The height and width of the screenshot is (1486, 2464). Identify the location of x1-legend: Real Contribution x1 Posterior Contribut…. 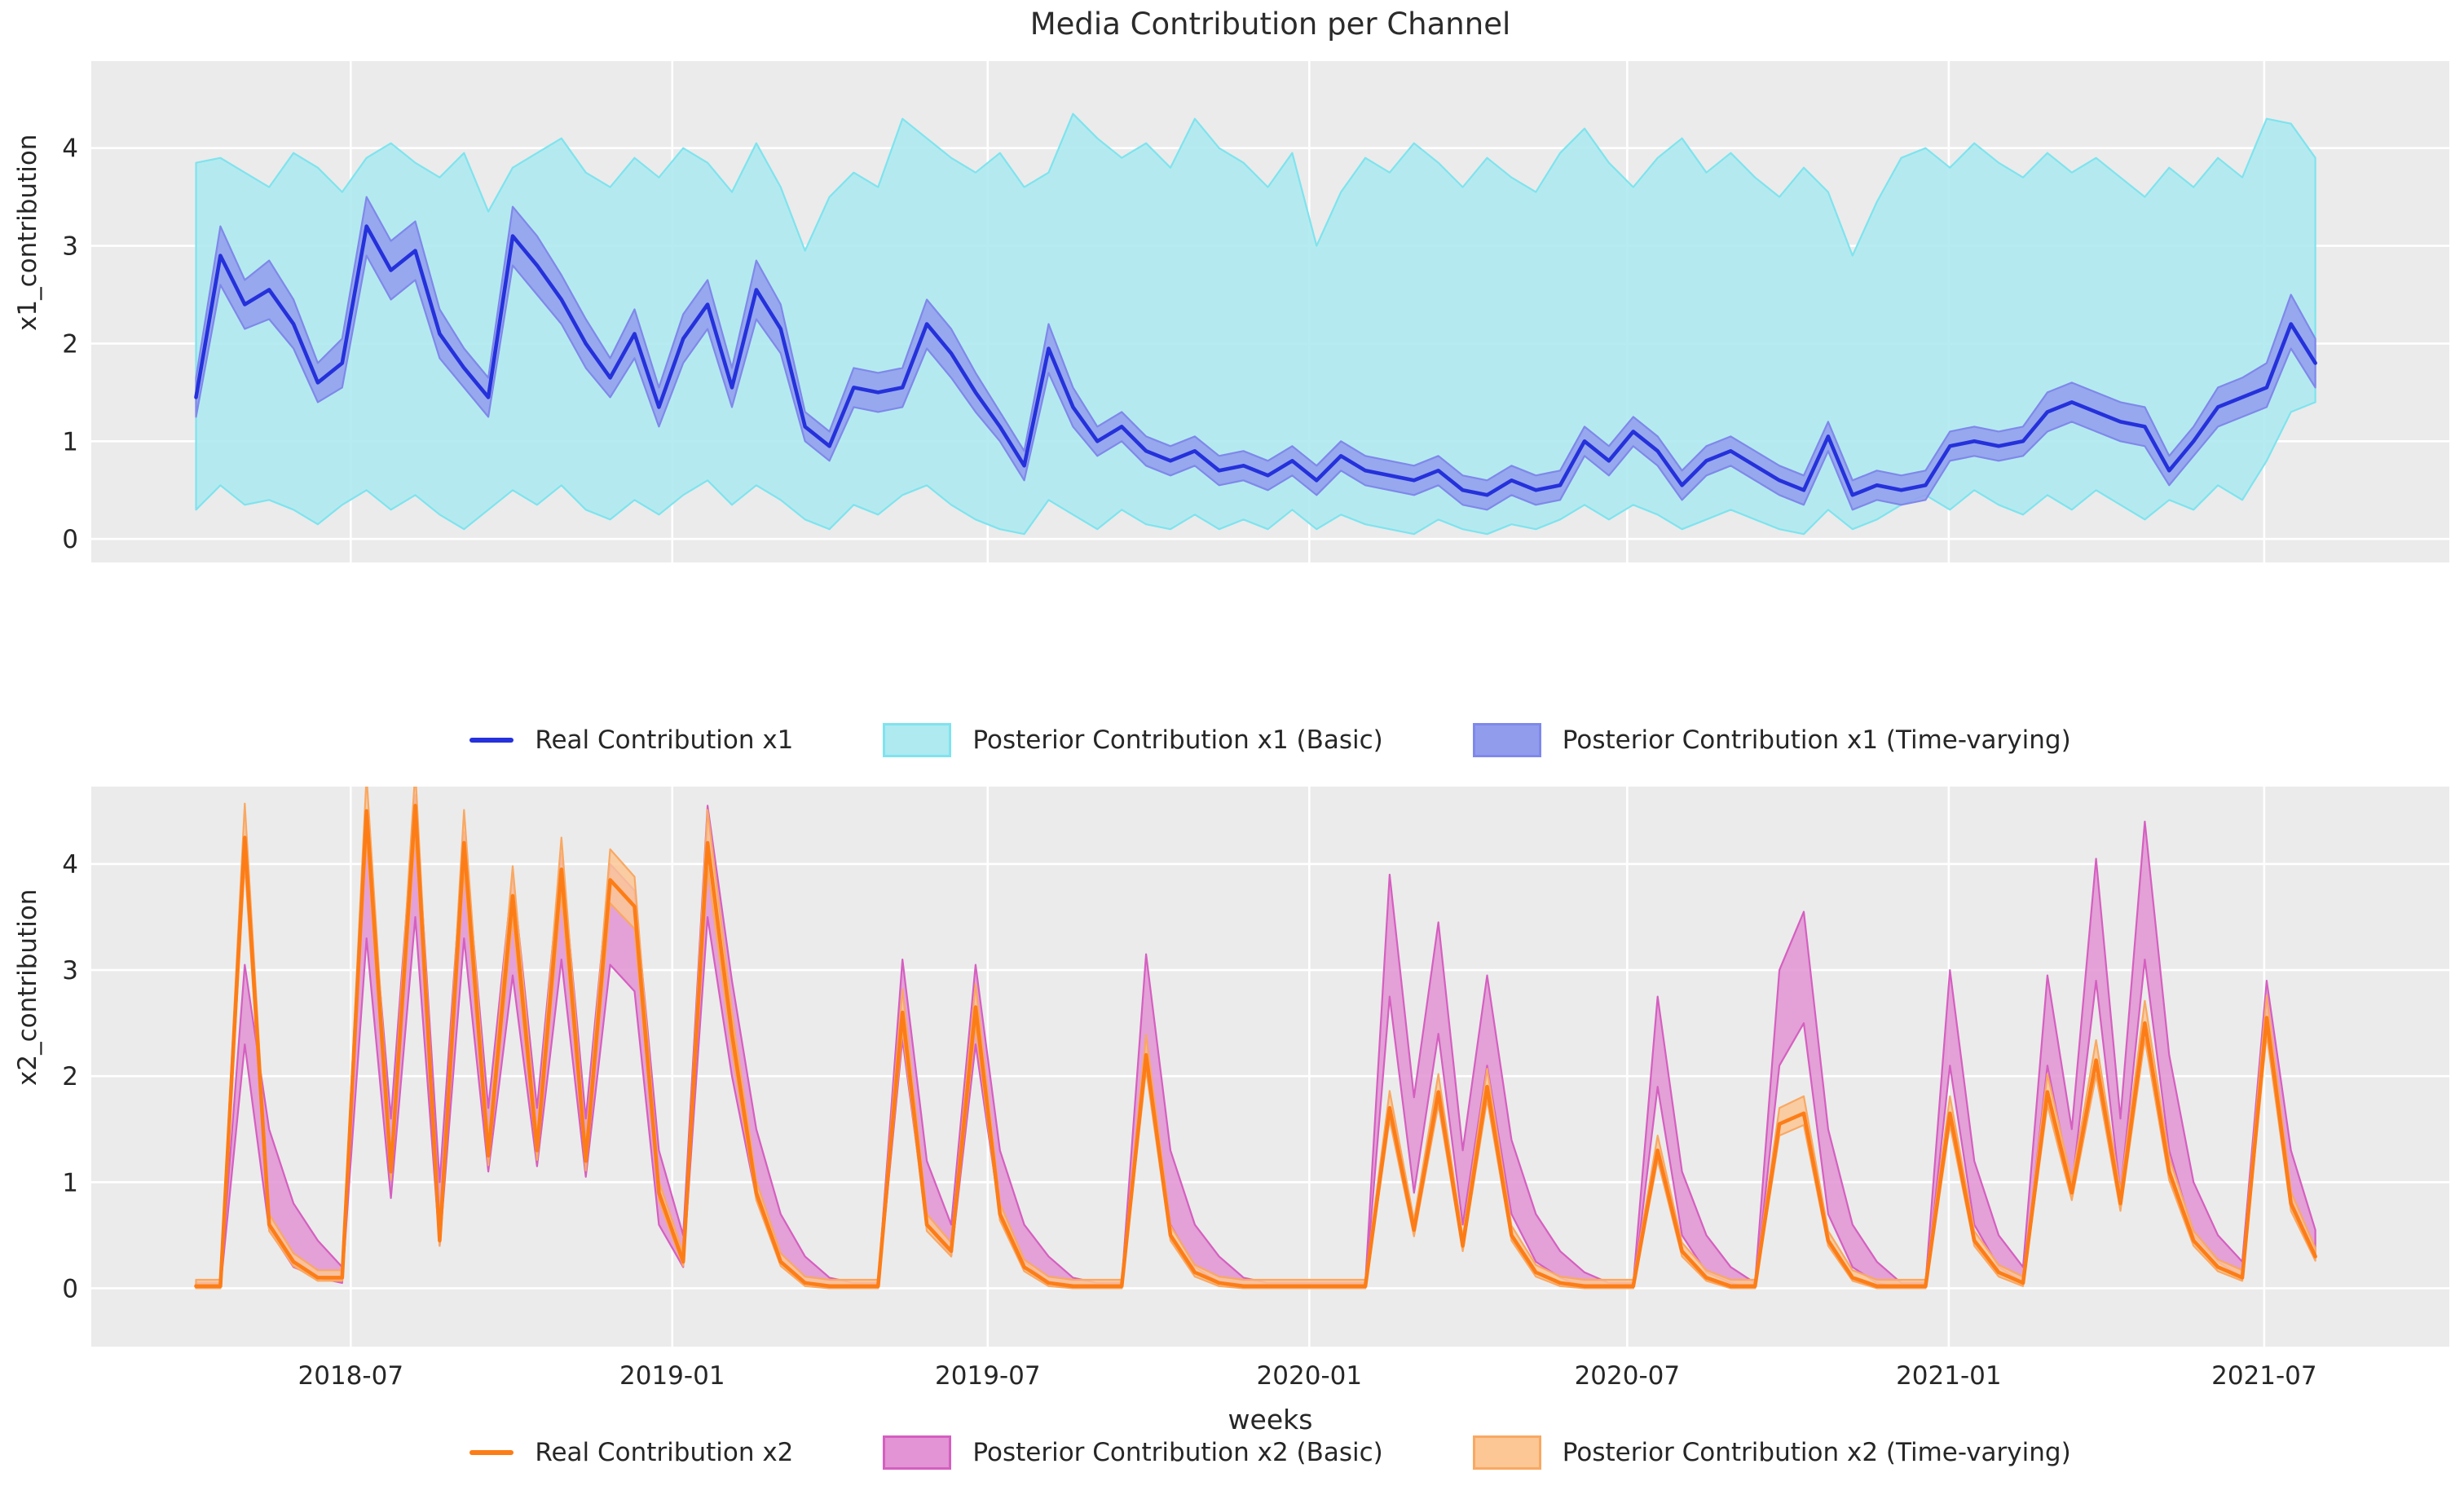
(1270, 740).